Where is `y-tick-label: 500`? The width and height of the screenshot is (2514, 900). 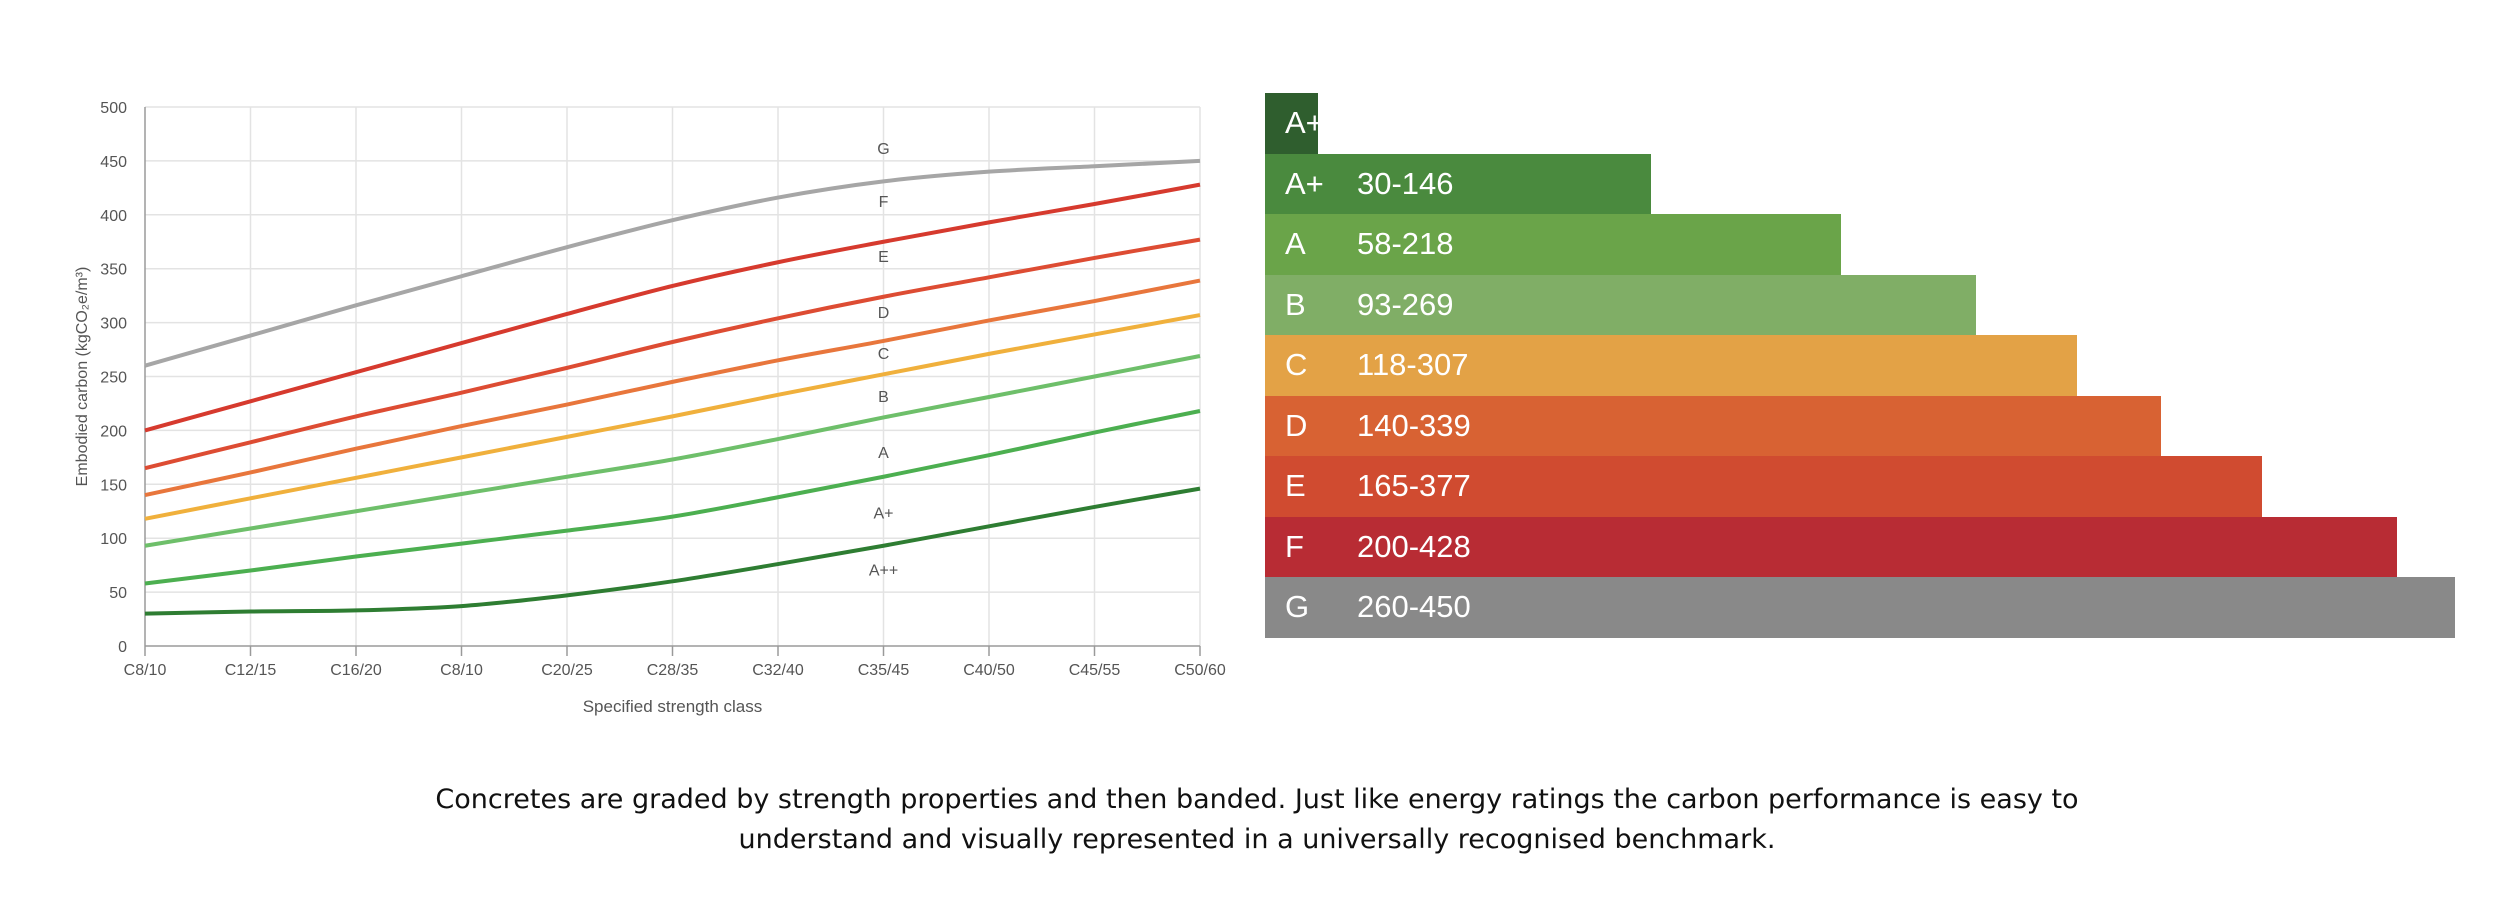 y-tick-label: 500 is located at coordinates (113, 108).